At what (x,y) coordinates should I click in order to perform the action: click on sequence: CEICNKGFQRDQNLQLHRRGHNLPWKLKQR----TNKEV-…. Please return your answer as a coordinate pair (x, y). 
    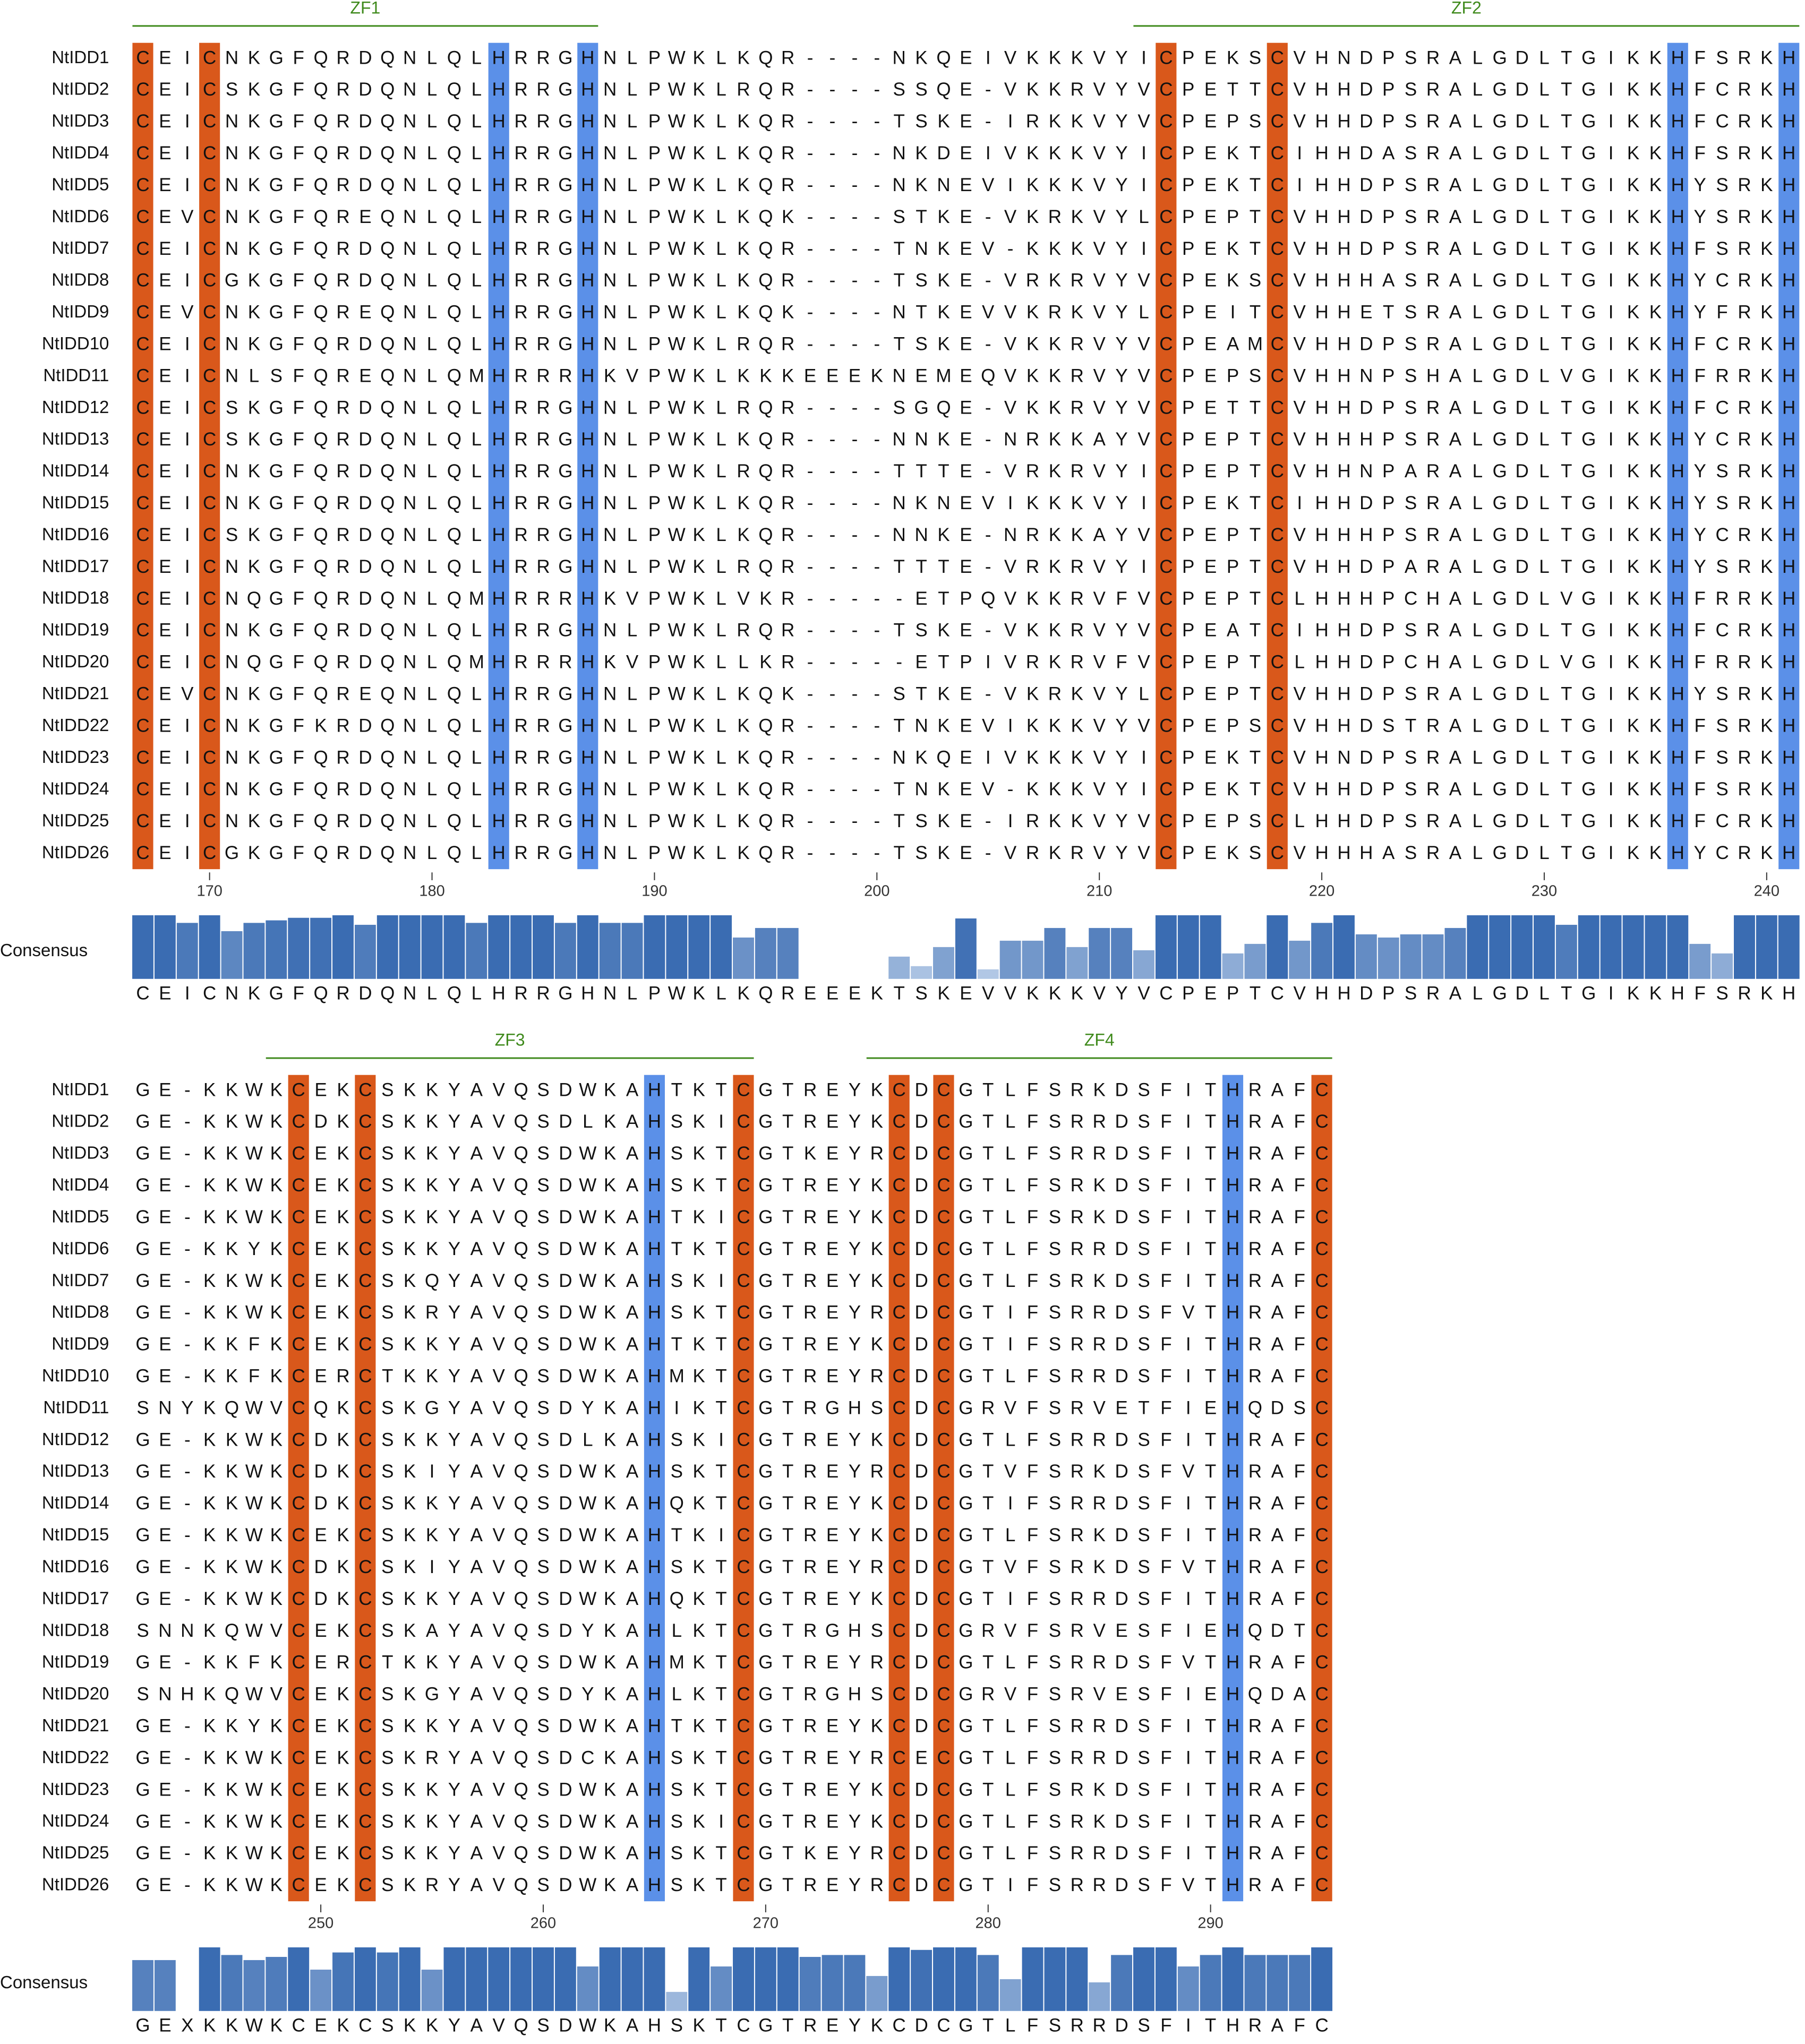
    Looking at the image, I should click on (965, 248).